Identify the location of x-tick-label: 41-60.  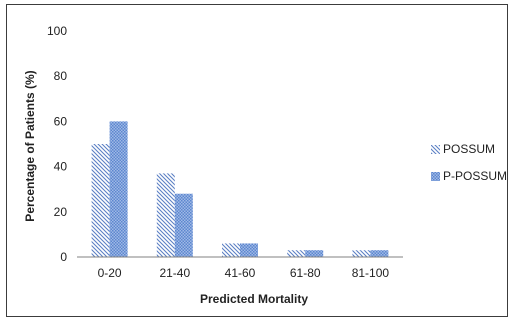
(240, 273).